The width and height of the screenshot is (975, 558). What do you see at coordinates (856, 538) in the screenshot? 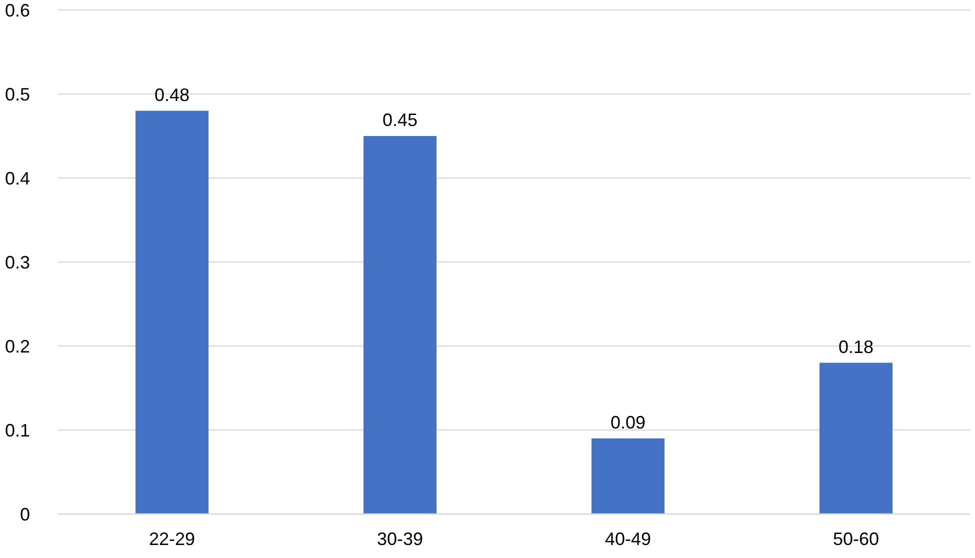
I see `x-tick-label: 50-60` at bounding box center [856, 538].